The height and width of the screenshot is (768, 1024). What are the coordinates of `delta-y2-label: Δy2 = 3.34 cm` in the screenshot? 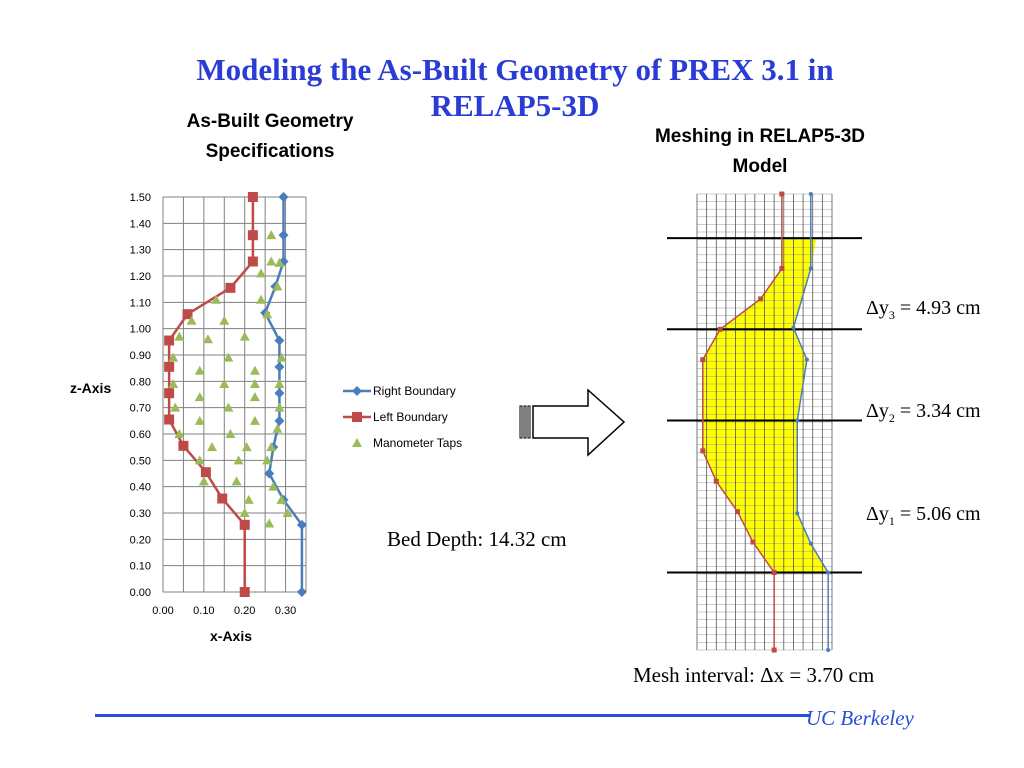 It's located at (923, 412).